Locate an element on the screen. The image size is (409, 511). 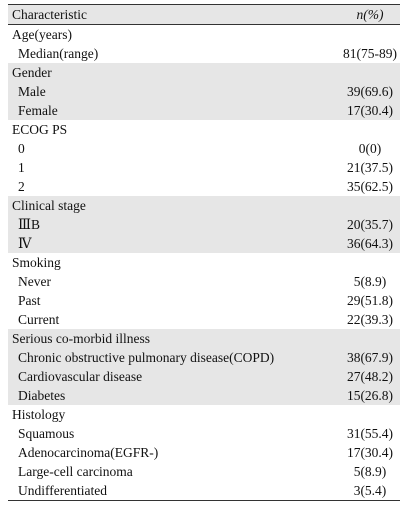
row-label: 0 is located at coordinates (21, 148).